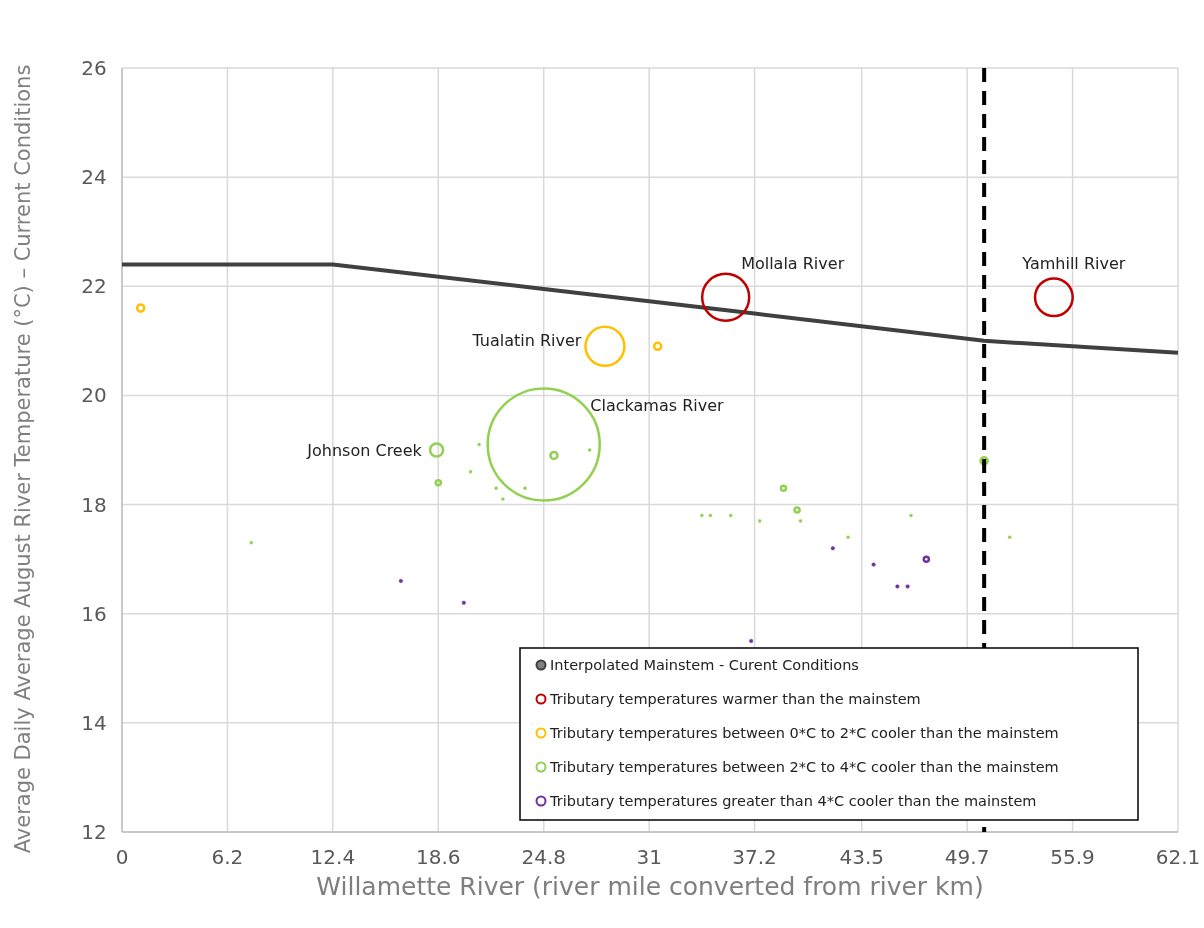  Describe the element at coordinates (526, 341) in the screenshot. I see `annotation: Tualatin River` at that location.